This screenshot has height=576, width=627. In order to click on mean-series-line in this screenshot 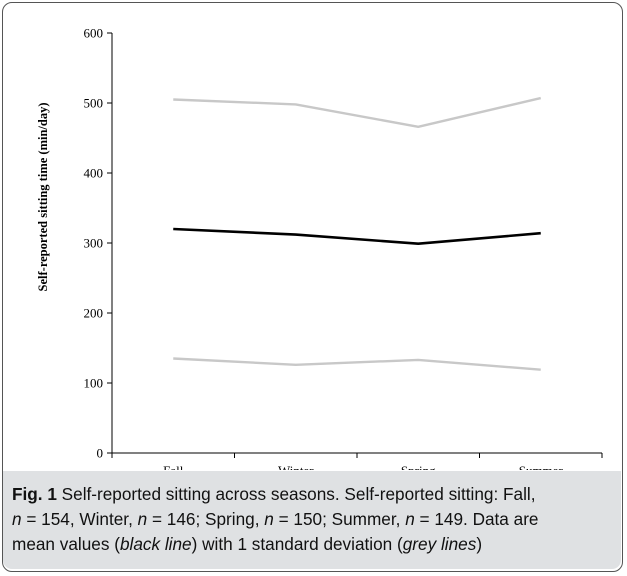, I will do `click(357, 236)`.